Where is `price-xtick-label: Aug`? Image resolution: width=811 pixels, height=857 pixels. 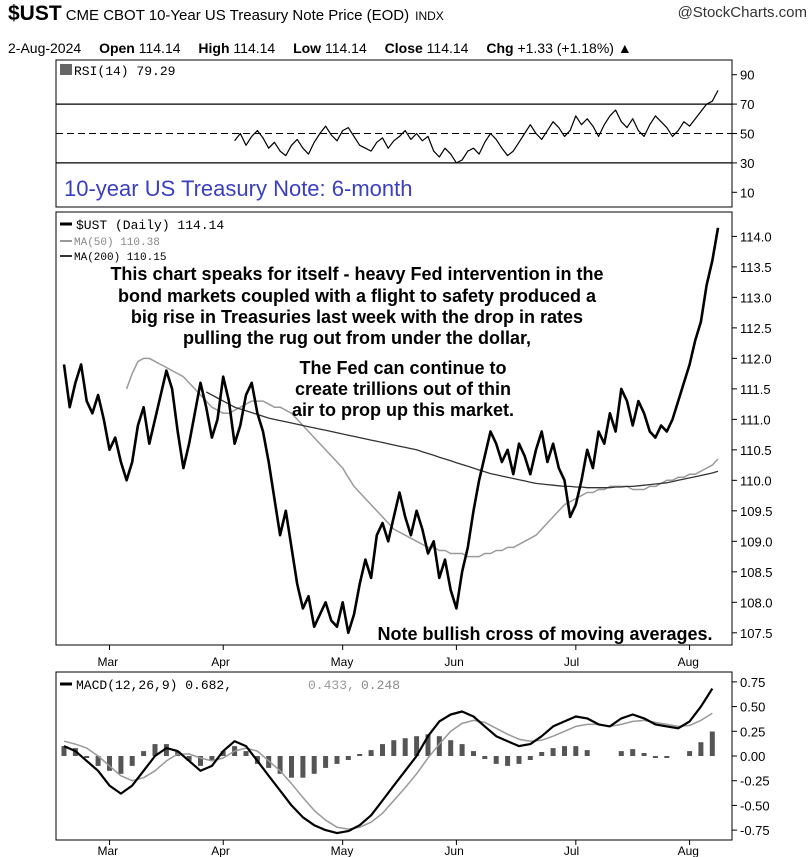 price-xtick-label: Aug is located at coordinates (688, 662).